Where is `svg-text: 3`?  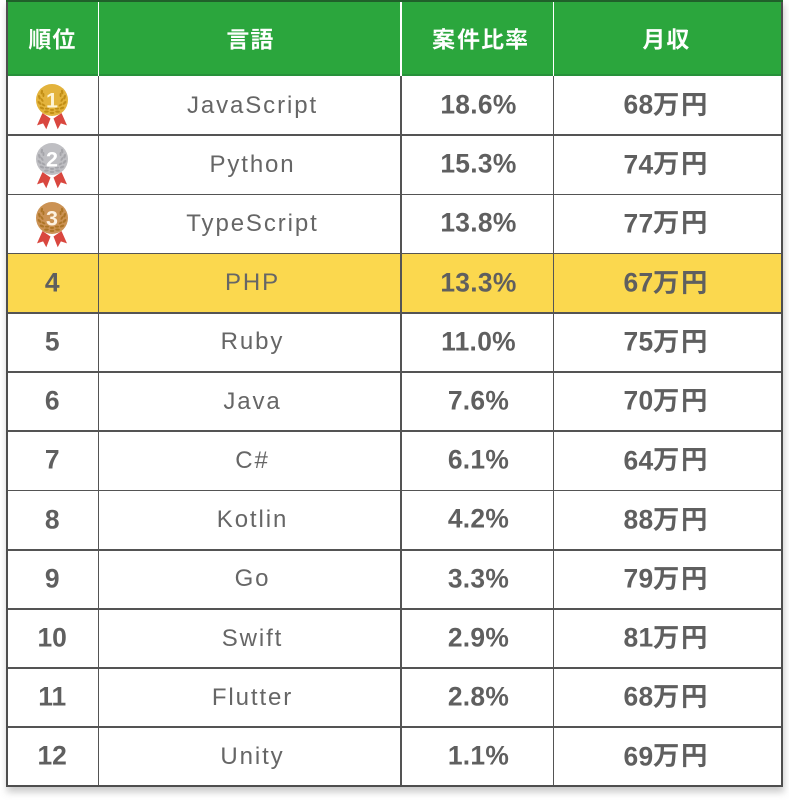
svg-text: 3 is located at coordinates (52, 219).